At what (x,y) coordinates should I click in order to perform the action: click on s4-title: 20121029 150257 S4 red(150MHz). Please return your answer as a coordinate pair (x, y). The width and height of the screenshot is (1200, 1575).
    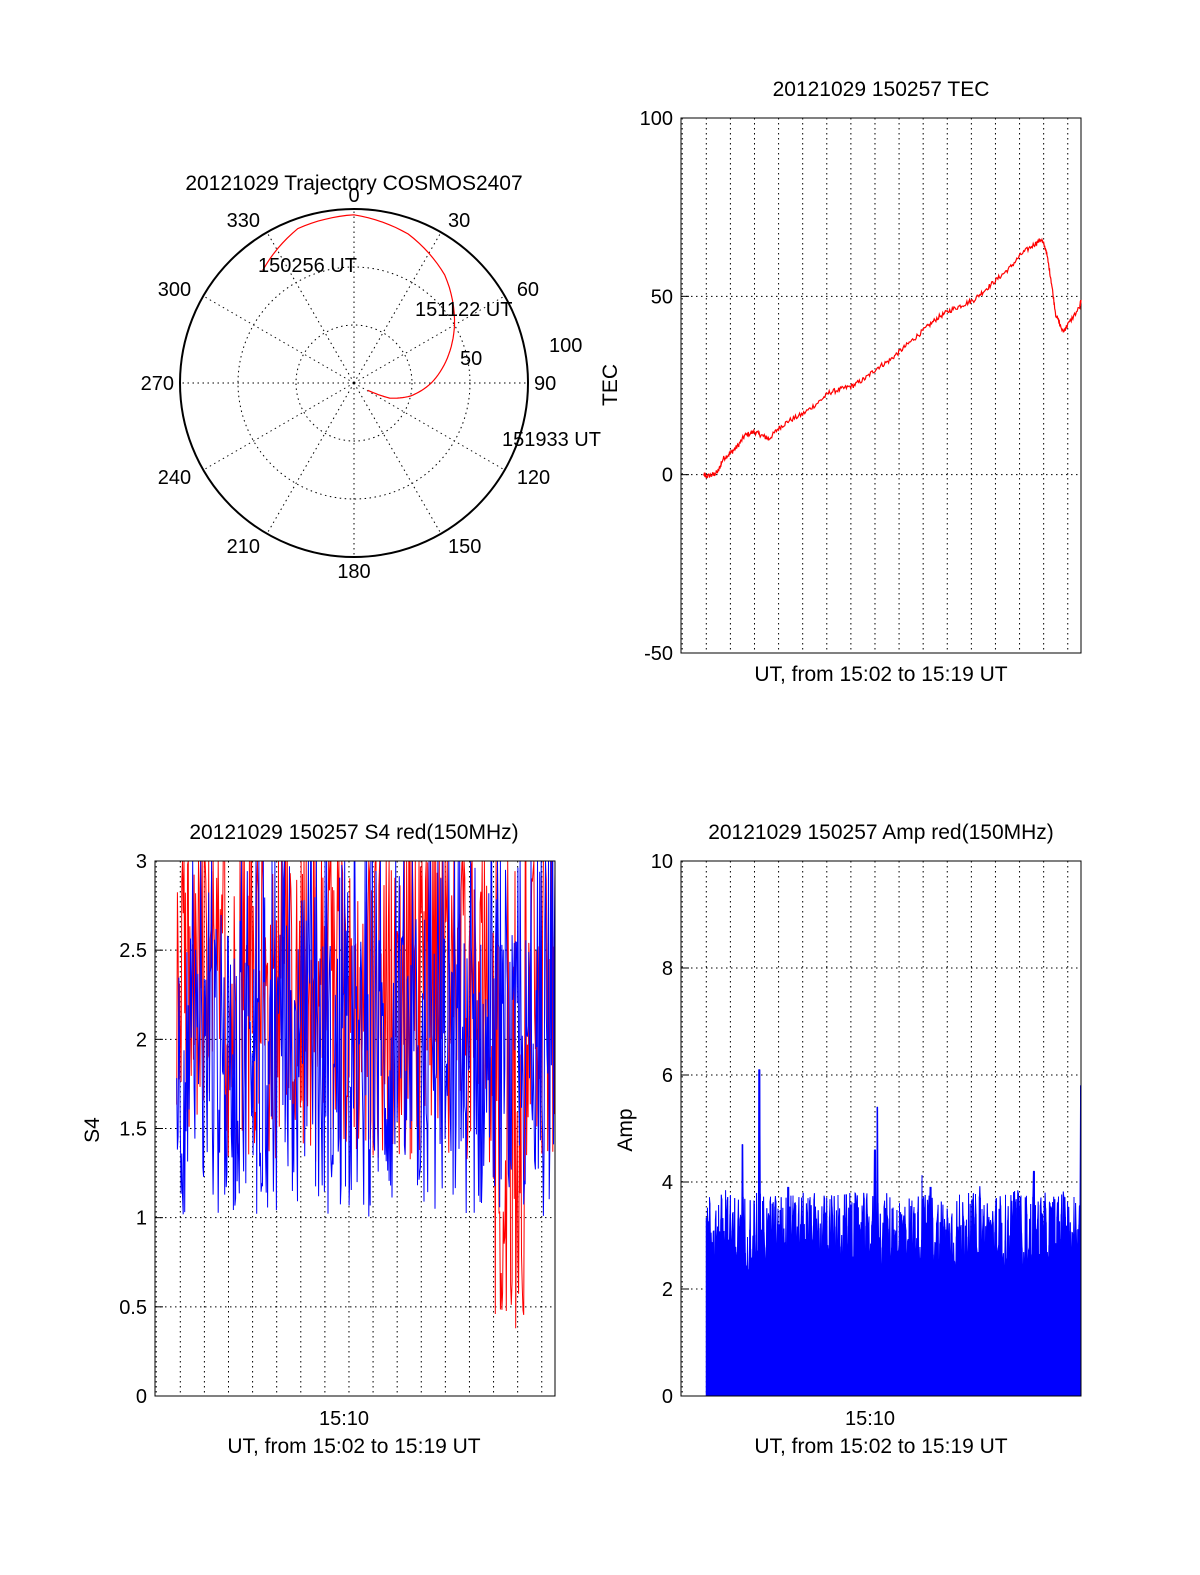
    Looking at the image, I should click on (353, 832).